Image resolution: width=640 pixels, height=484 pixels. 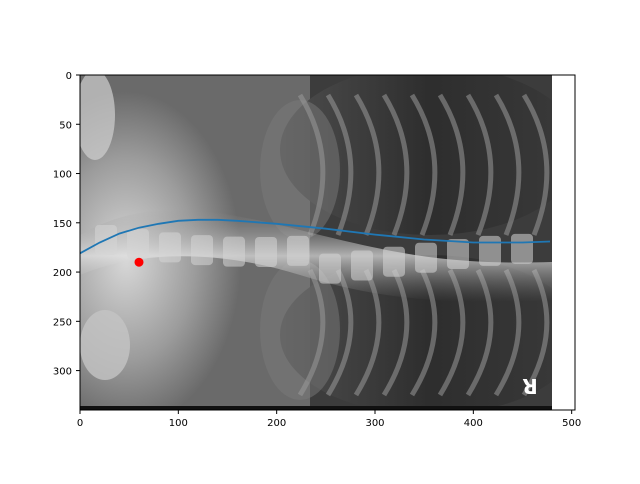 I want to click on x-tick-label: 0, so click(x=80, y=423).